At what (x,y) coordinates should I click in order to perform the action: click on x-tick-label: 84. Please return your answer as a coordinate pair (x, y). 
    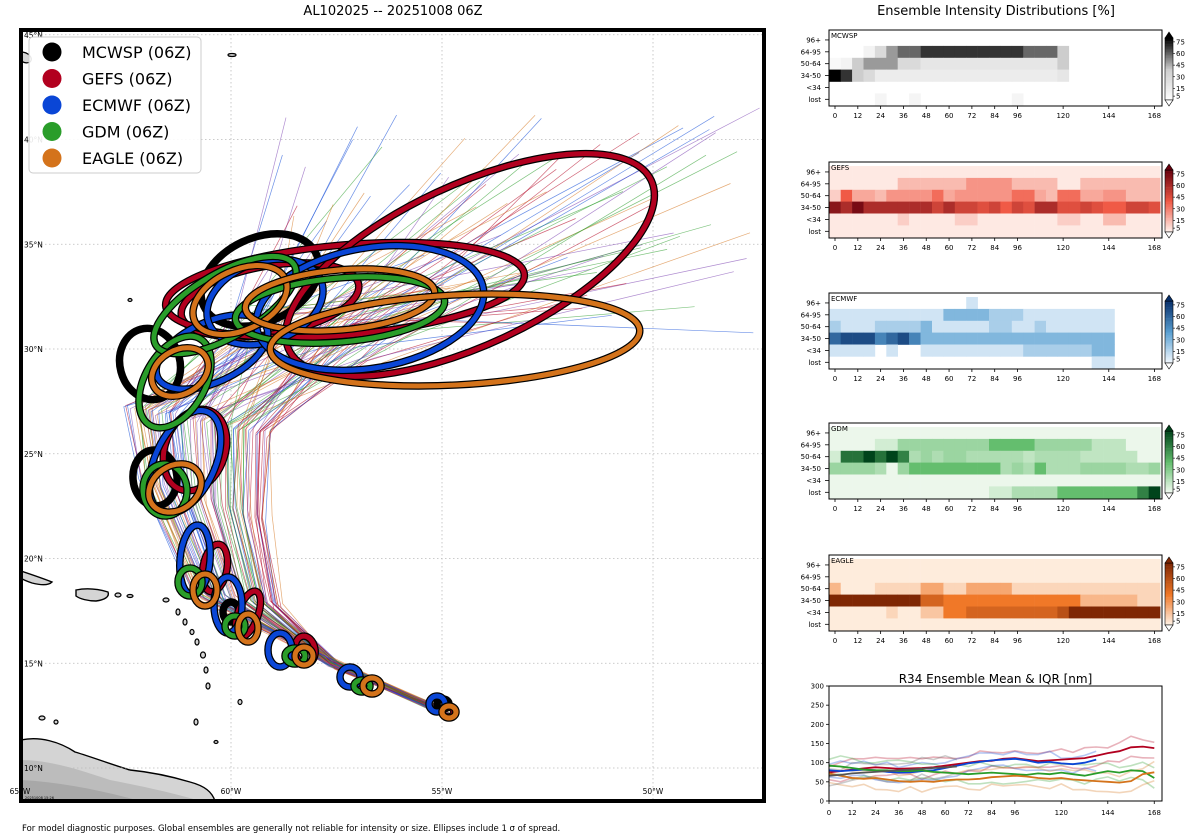
    Looking at the image, I should click on (994, 248).